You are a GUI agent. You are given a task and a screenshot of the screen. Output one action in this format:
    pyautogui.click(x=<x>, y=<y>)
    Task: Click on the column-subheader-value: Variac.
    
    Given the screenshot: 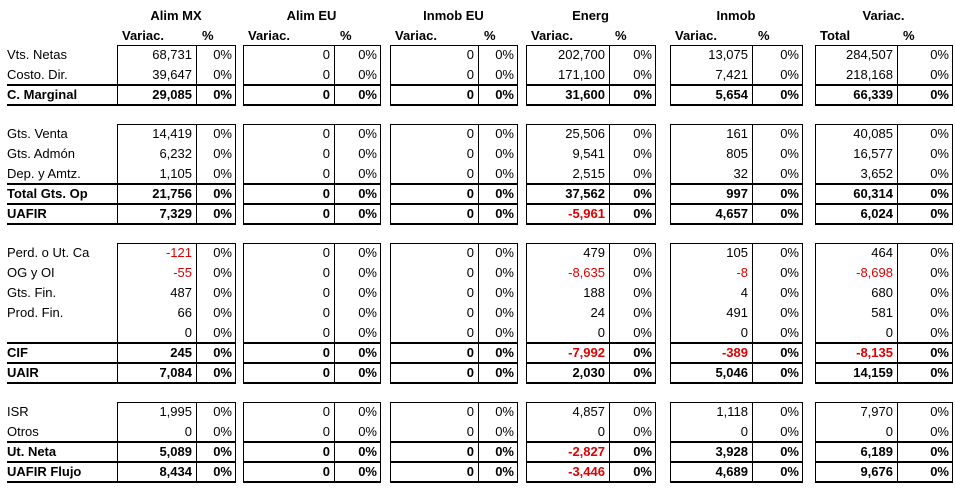 What is the action you would take?
    pyautogui.click(x=269, y=35)
    